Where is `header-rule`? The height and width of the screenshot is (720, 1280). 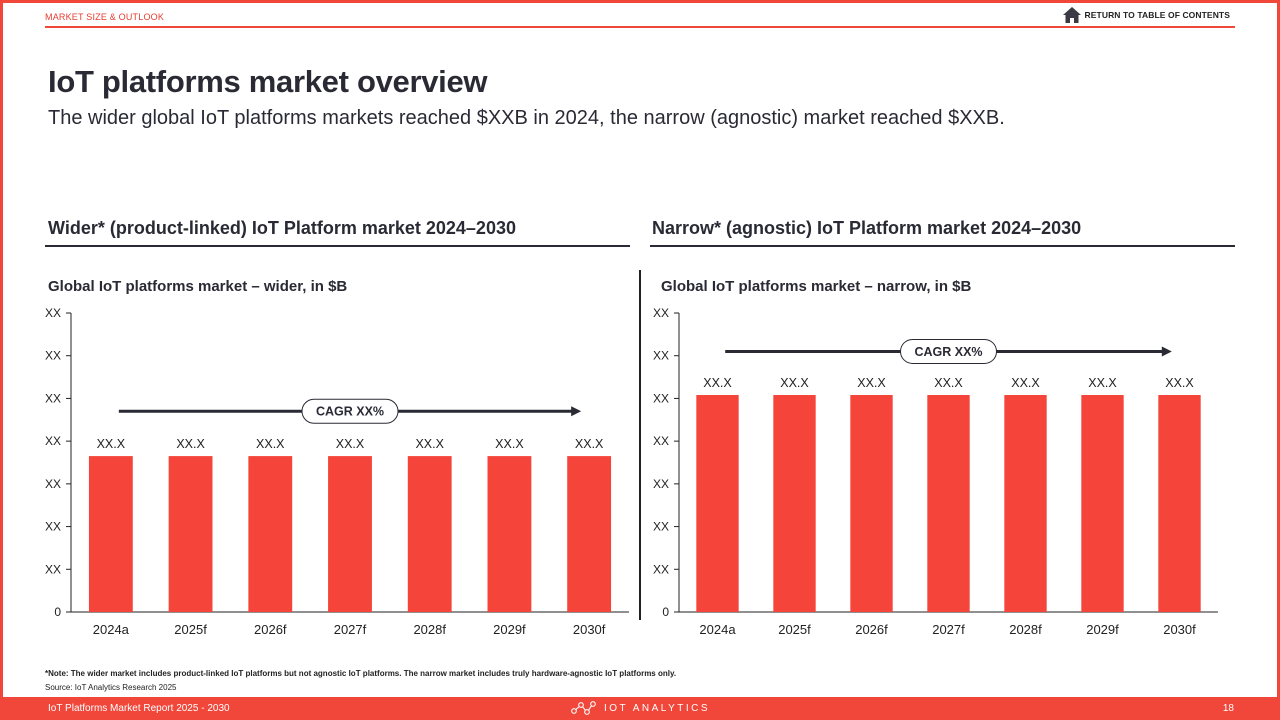
header-rule is located at coordinates (640, 27).